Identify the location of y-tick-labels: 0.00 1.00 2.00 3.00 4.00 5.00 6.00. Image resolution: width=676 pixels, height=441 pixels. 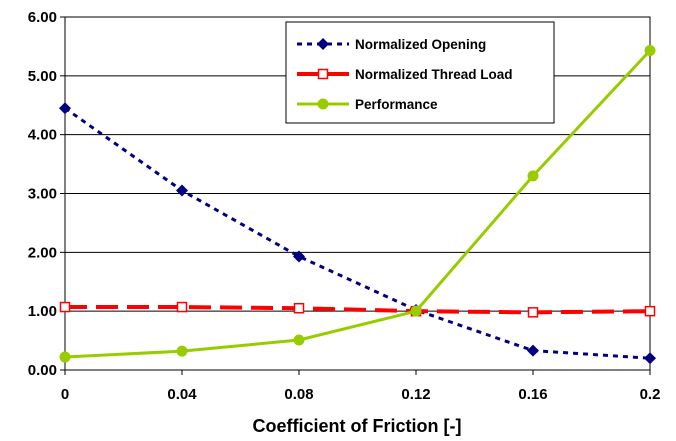
(42, 194).